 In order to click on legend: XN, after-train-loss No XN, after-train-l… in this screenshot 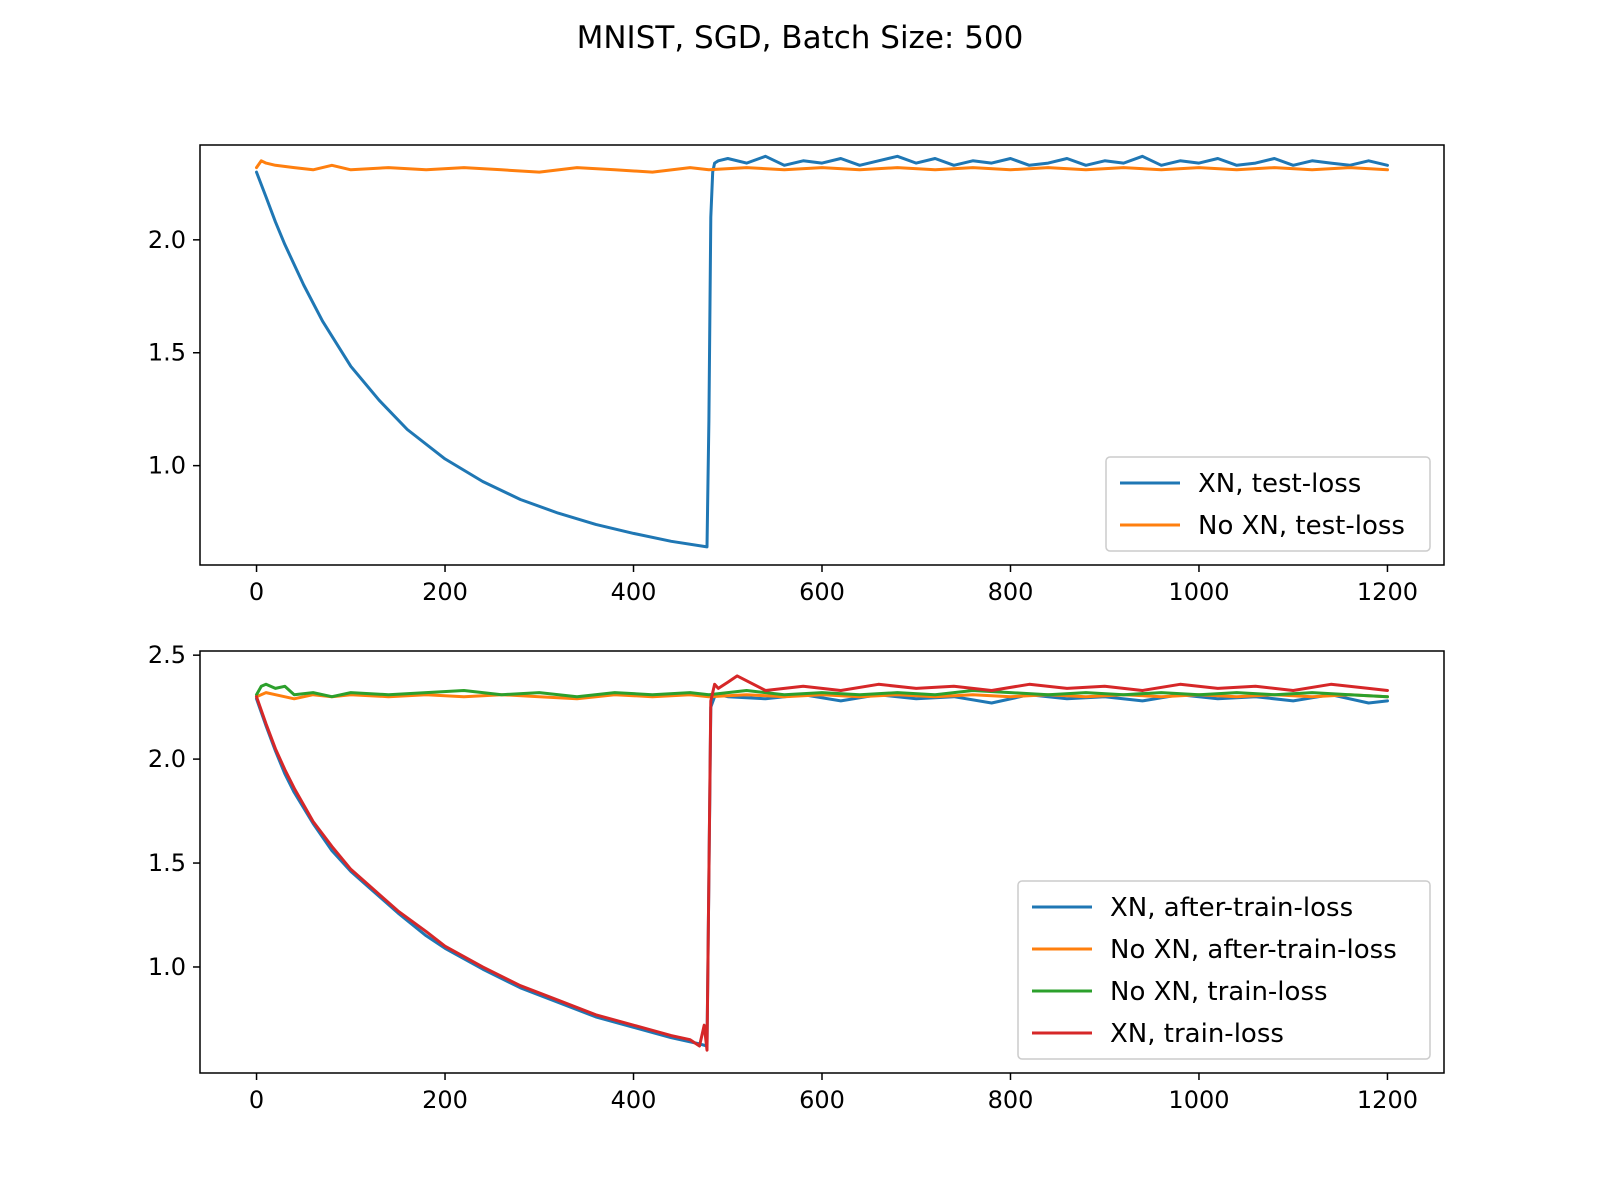, I will do `click(1224, 970)`.